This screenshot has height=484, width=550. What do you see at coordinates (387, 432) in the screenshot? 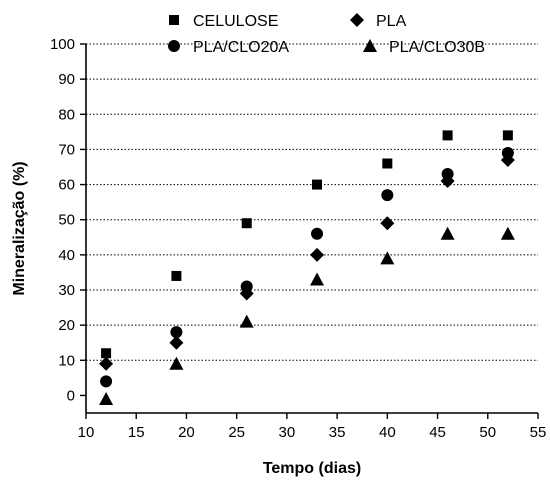
I see `x-tick-label: 40` at bounding box center [387, 432].